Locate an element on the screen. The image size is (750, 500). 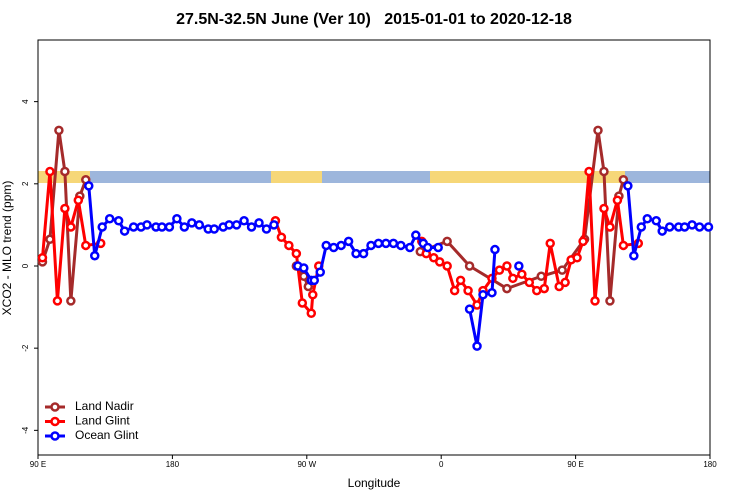
y-tick-label: -2 is located at coordinates (25, 348).